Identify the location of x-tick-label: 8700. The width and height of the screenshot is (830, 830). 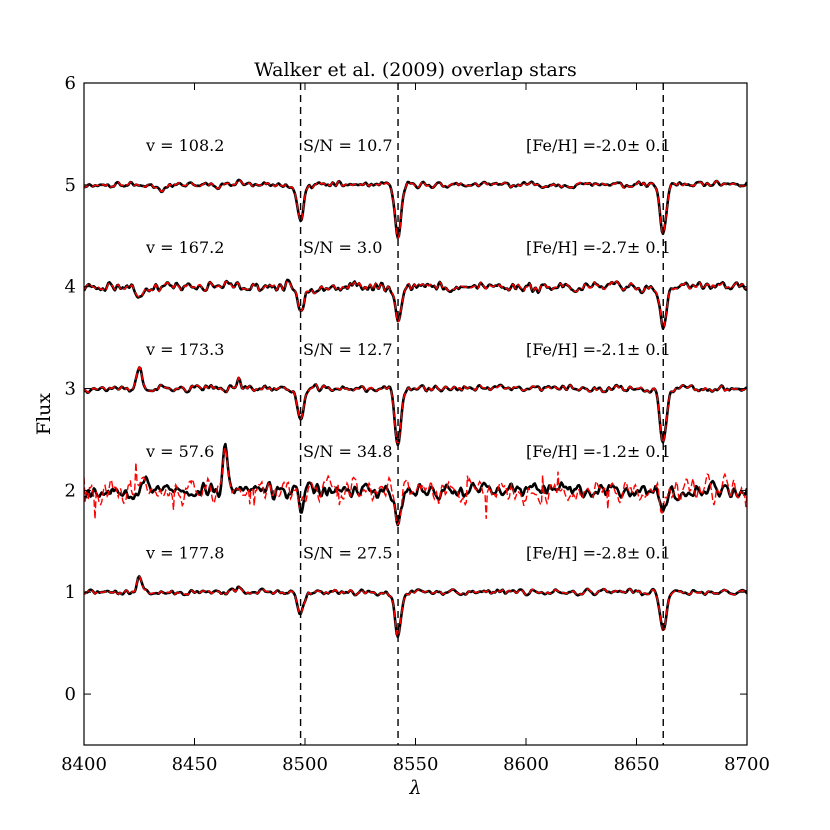
(747, 764).